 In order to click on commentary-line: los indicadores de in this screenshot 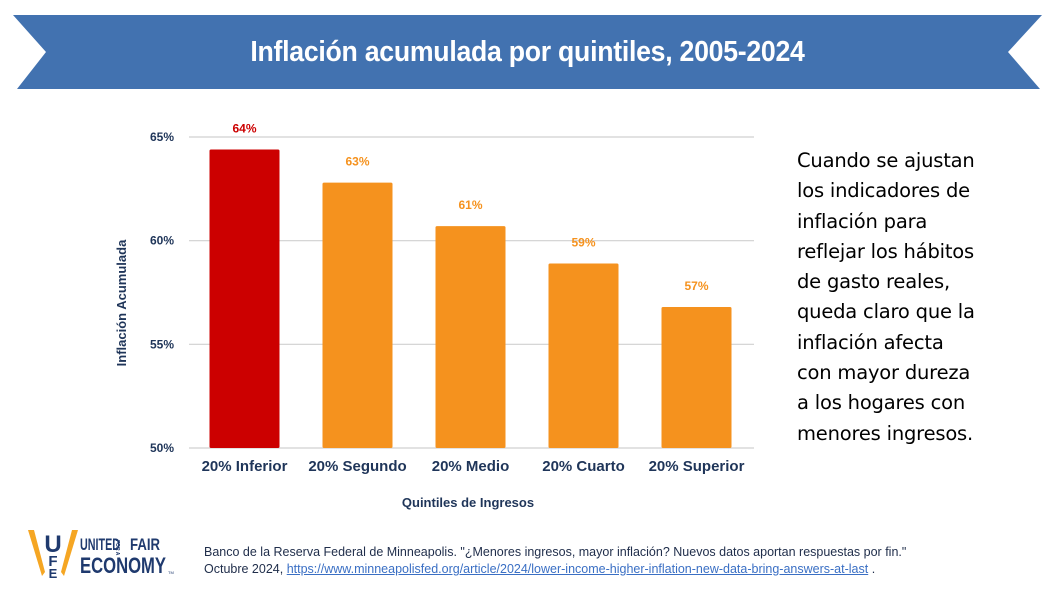, I will do `click(883, 191)`.